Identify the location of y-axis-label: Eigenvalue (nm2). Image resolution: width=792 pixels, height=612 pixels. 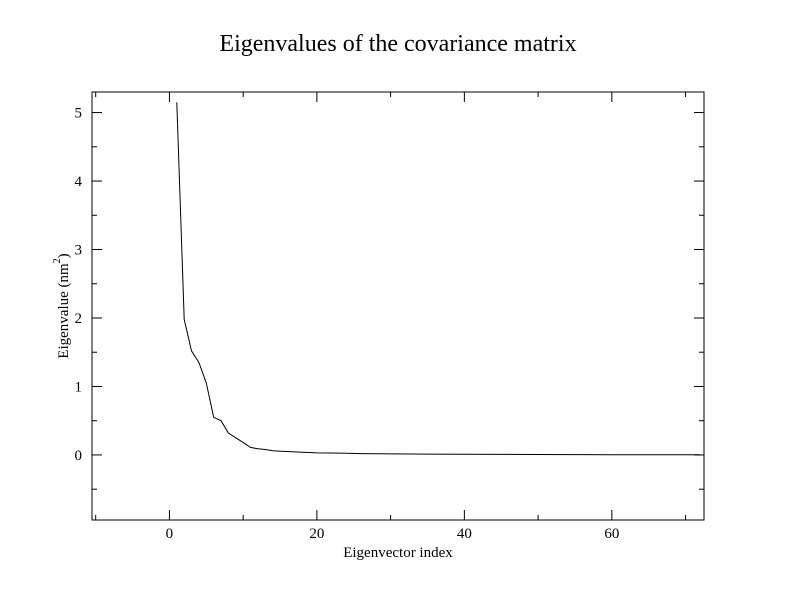
(62, 305).